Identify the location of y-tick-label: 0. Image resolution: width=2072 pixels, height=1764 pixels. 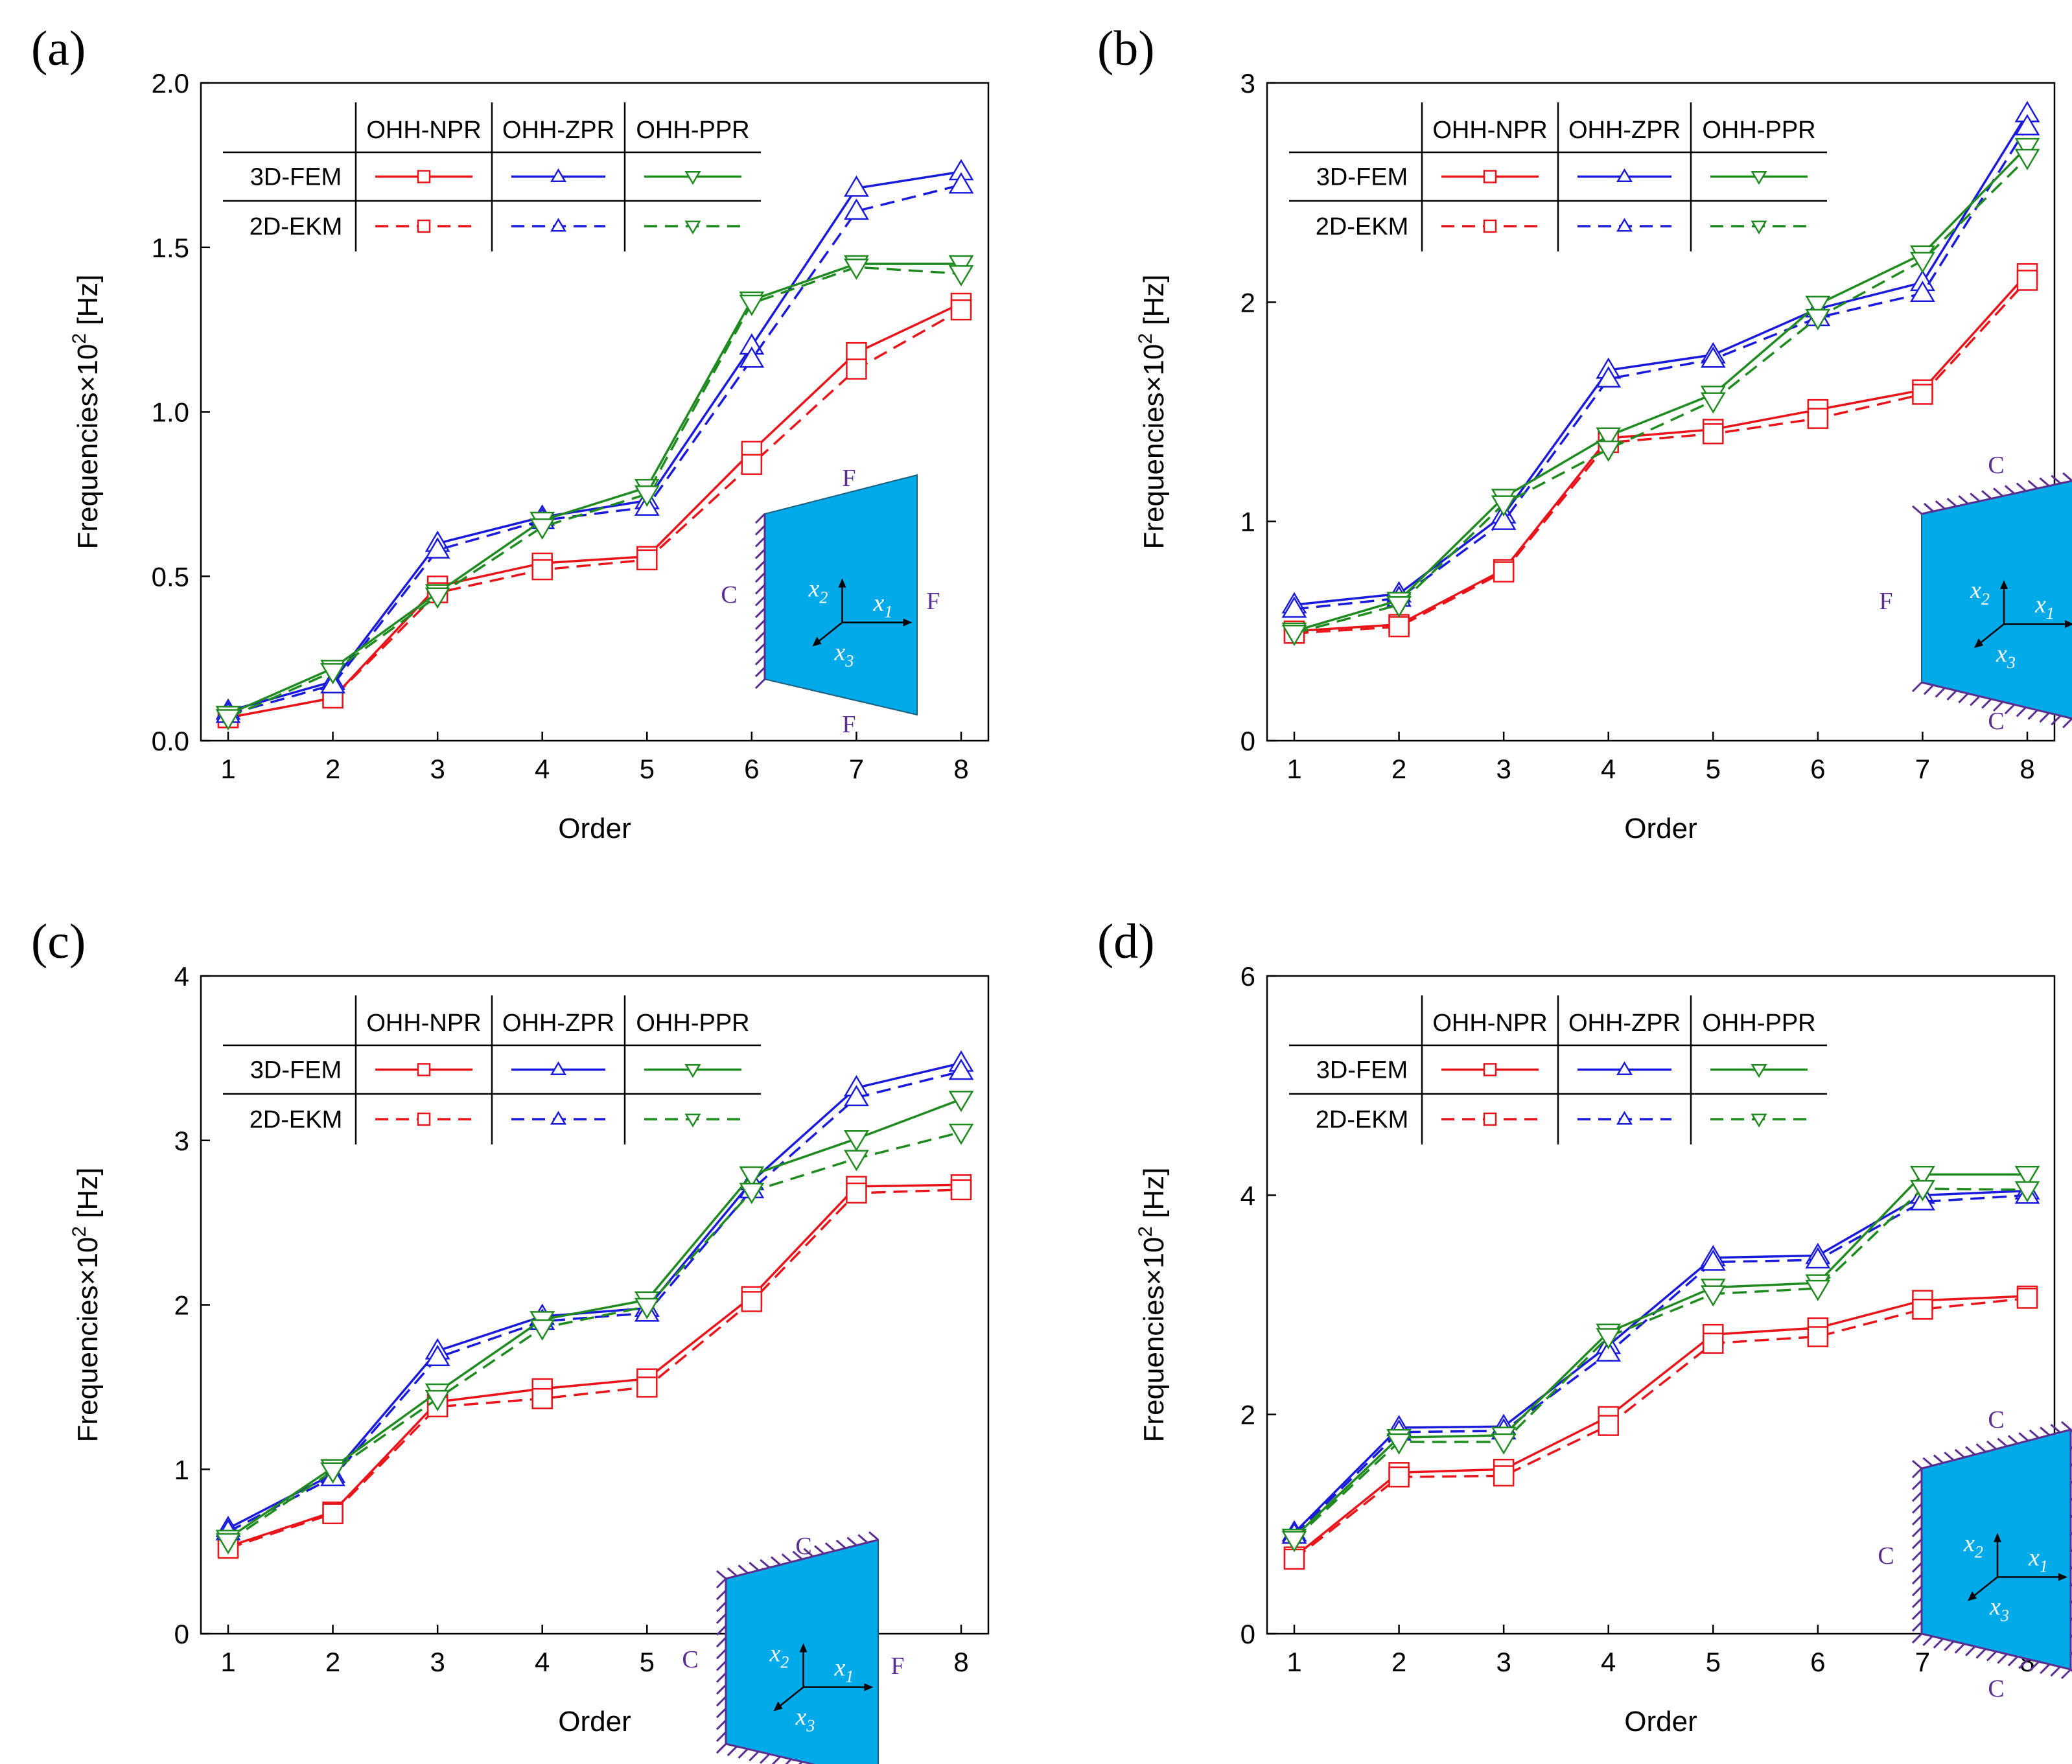
(181, 1634).